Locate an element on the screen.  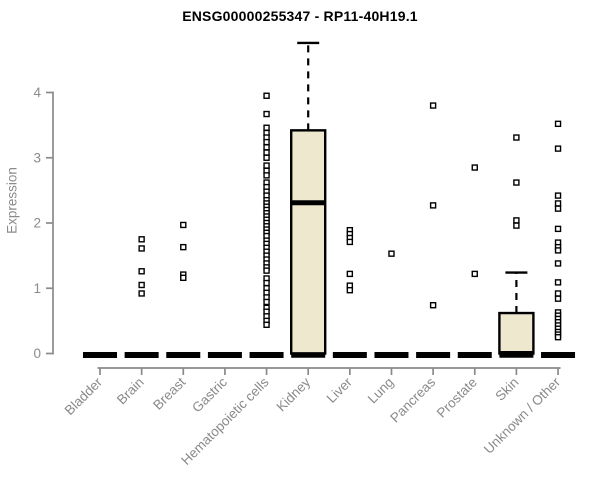
y-tick-label: 3 is located at coordinates (37, 157).